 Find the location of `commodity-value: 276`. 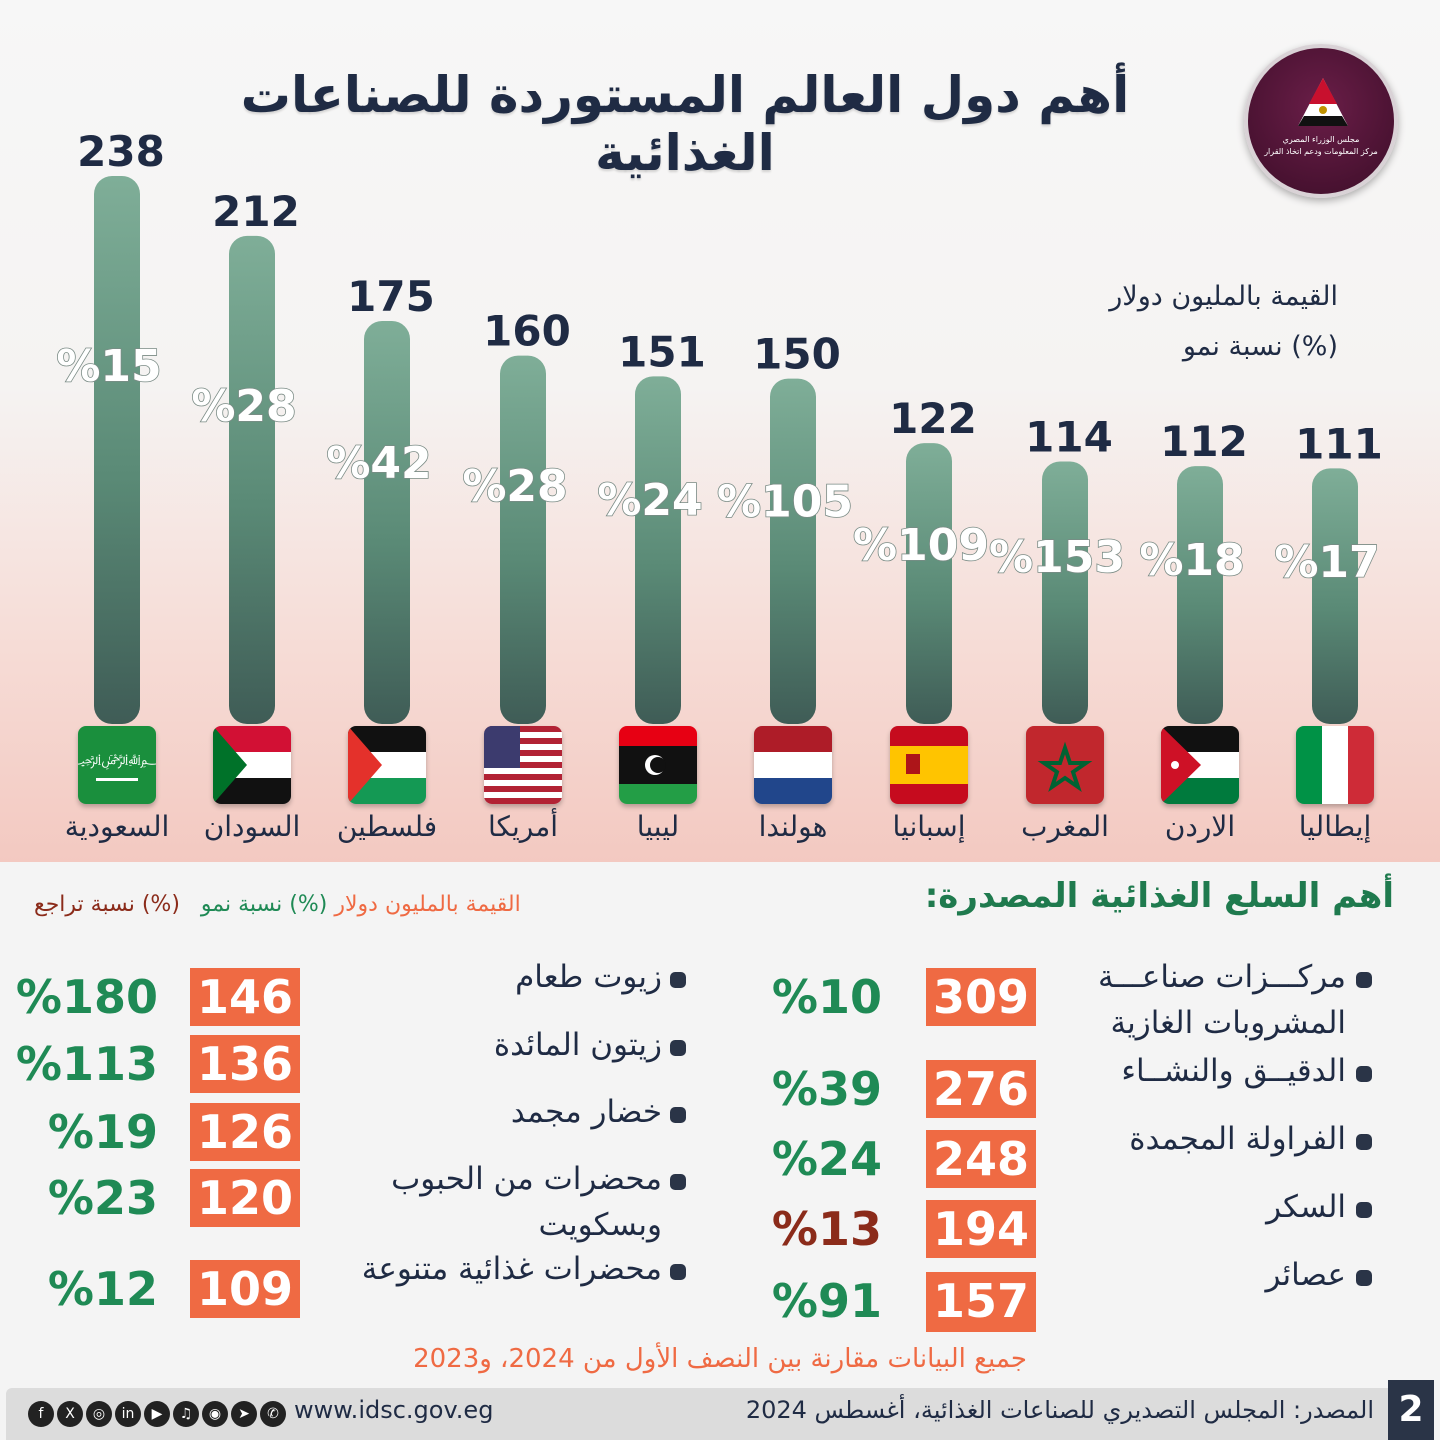

commodity-value: 276 is located at coordinates (981, 1089).